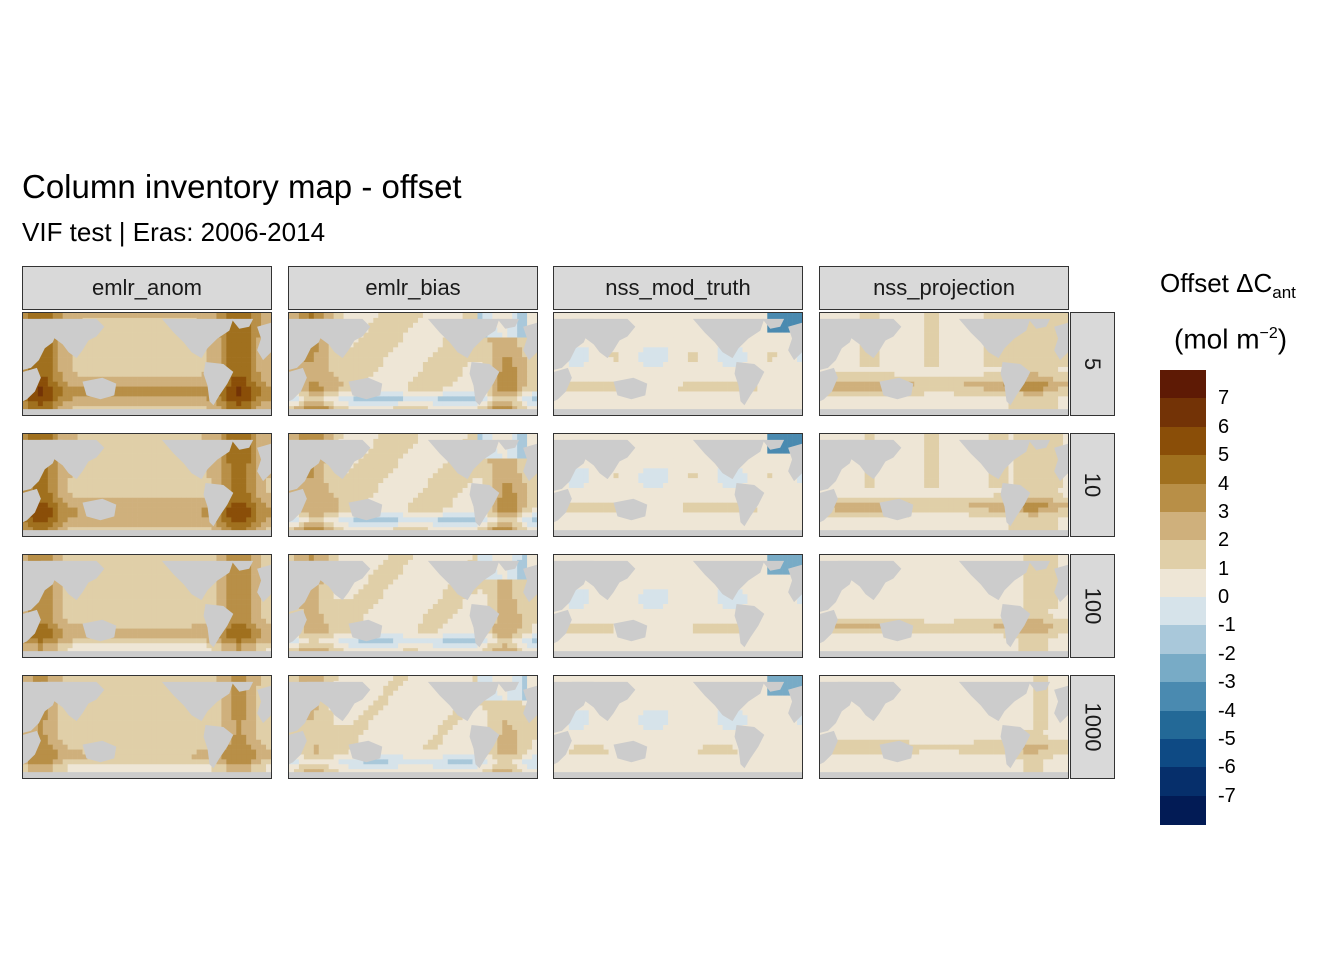 This screenshot has width=1344, height=960. I want to click on facet-strip-row-3: 100, so click(1092, 606).